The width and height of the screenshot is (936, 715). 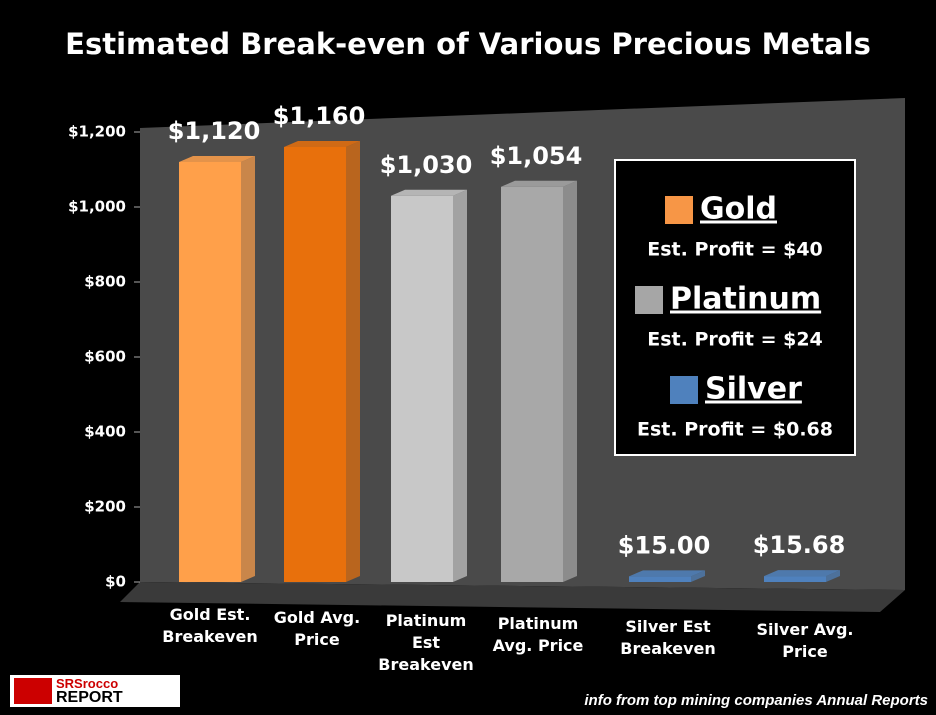 I want to click on logo-line: REPORT, so click(x=89, y=697).